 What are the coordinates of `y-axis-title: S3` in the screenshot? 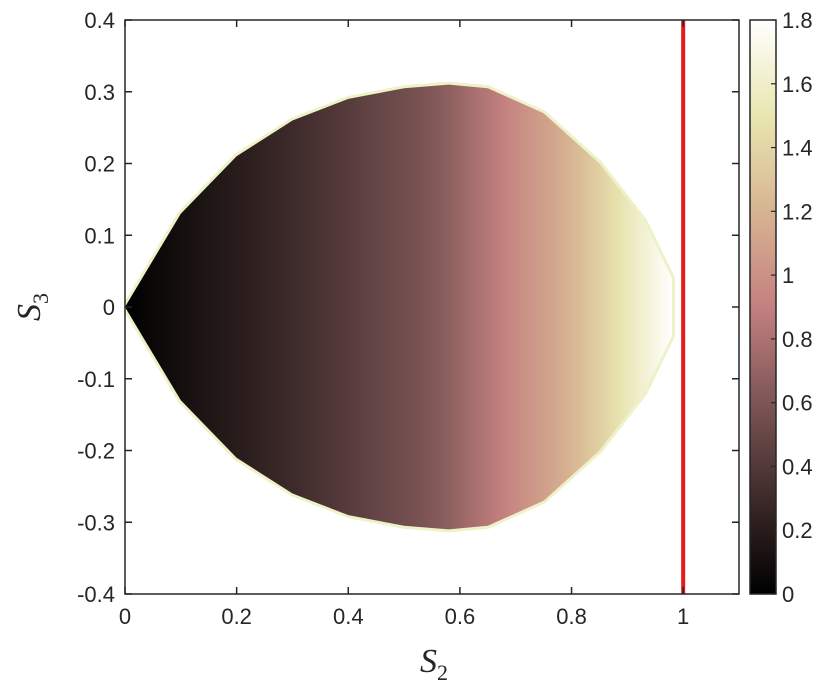 It's located at (32, 307).